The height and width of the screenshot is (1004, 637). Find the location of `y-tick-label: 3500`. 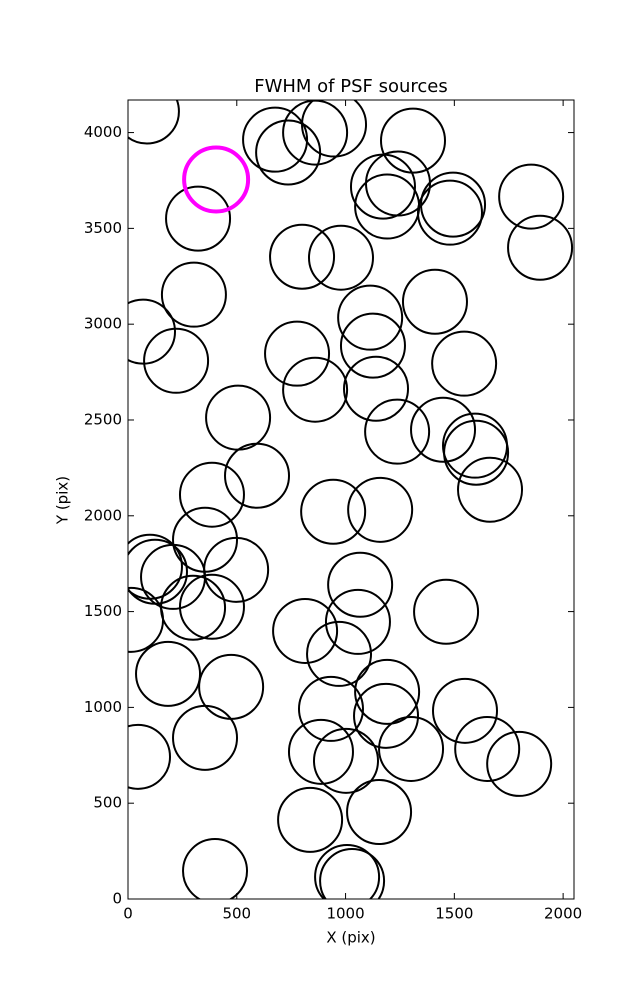

y-tick-label: 3500 is located at coordinates (103, 228).